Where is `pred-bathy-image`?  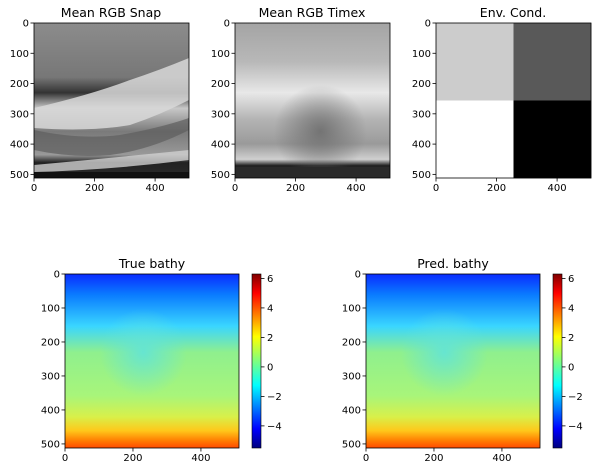 pred-bathy-image is located at coordinates (453, 361).